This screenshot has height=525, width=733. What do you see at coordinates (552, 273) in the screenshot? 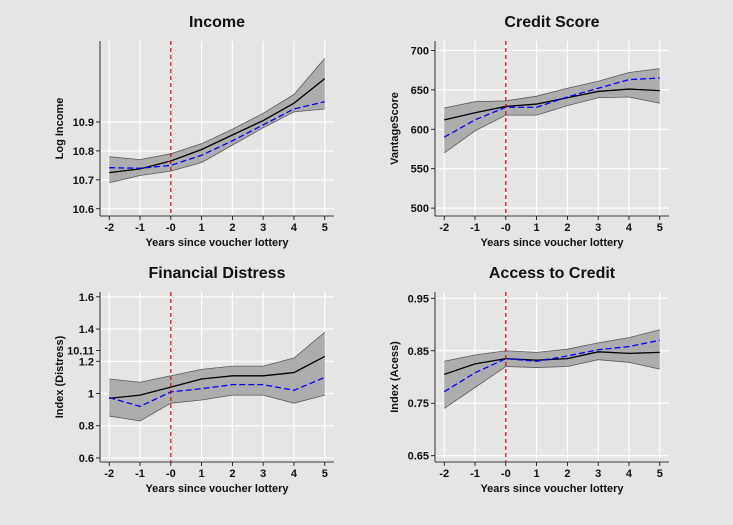
I see `panel-title: Access to Credit` at bounding box center [552, 273].